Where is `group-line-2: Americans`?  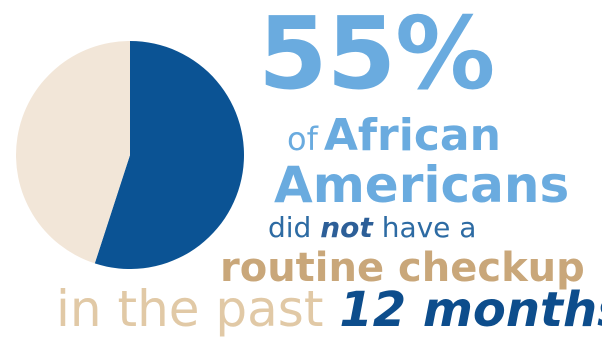
group-line-2: Americans is located at coordinates (422, 185).